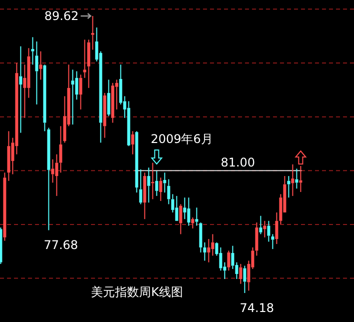 The width and height of the screenshot is (354, 322). Describe the element at coordinates (61, 16) in the screenshot. I see `annotation: 89.62` at that location.